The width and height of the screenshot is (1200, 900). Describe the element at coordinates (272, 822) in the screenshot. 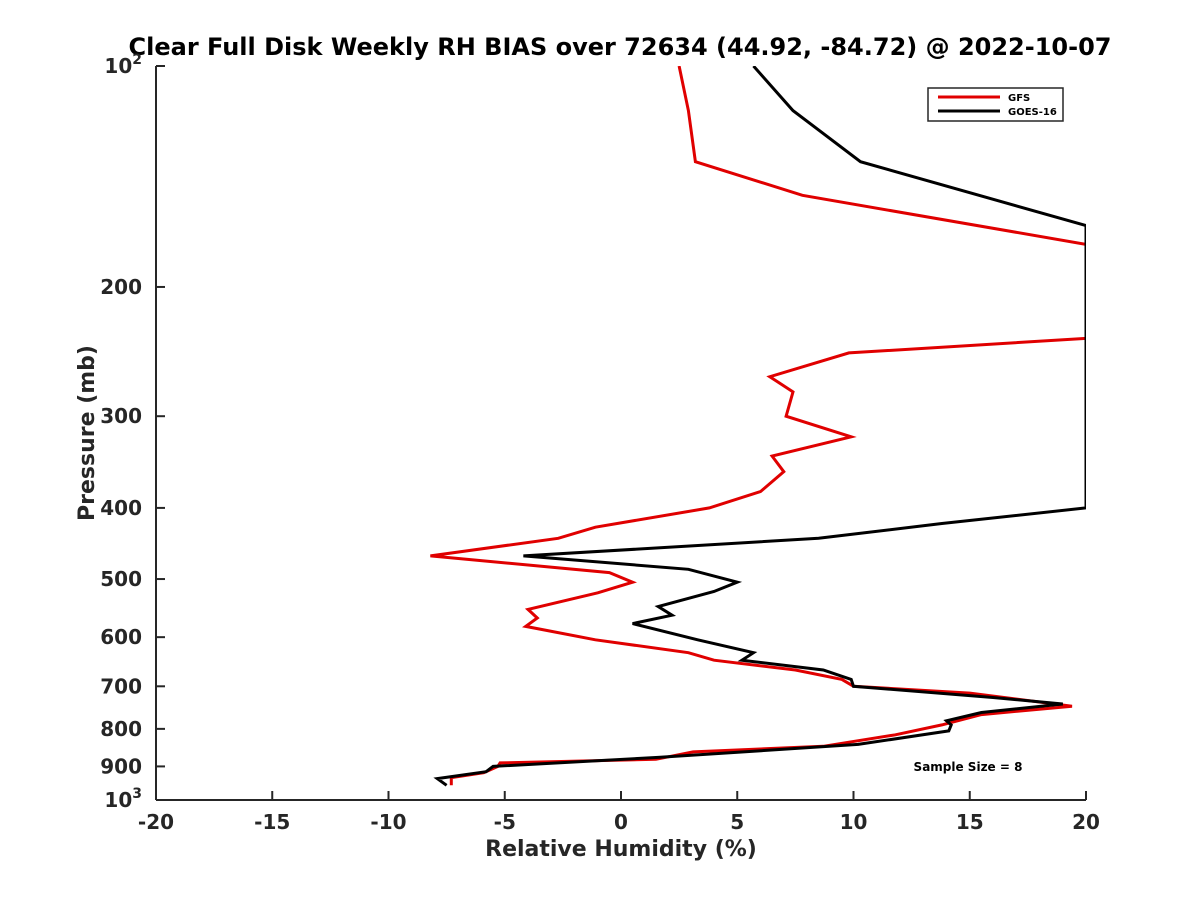

I see `x-tick-label: -15` at that location.